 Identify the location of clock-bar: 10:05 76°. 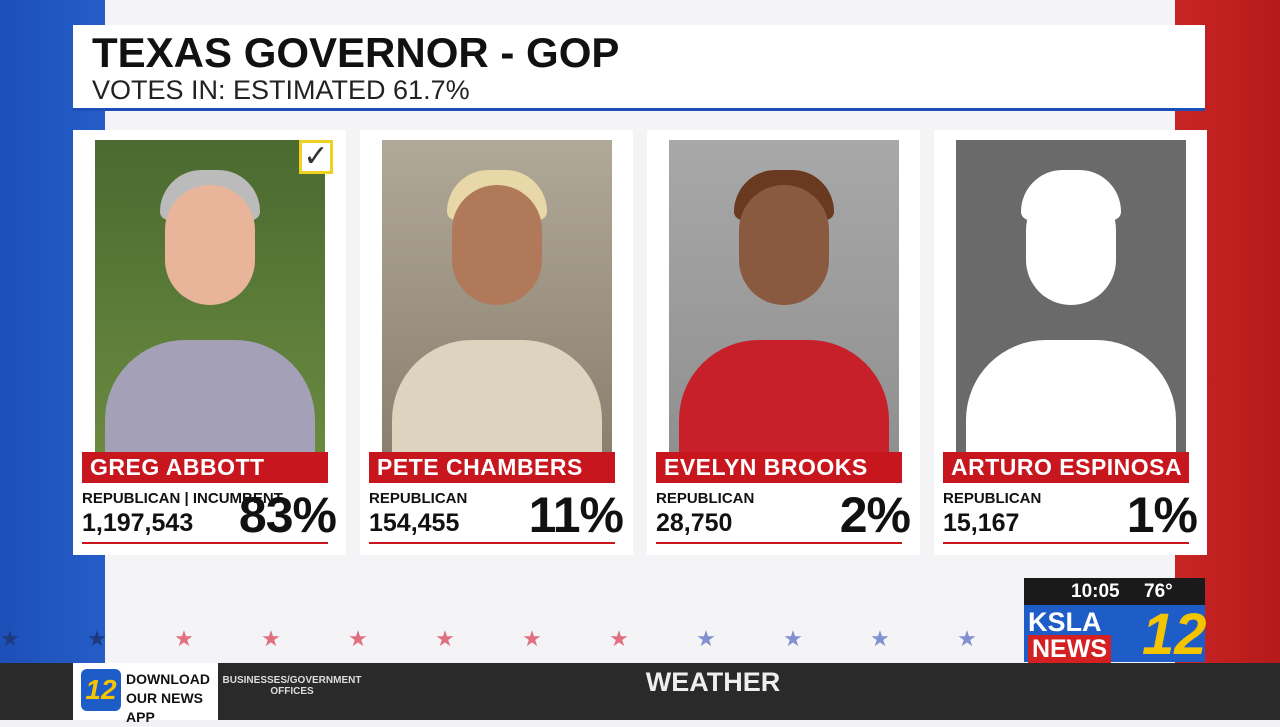
(1114, 591).